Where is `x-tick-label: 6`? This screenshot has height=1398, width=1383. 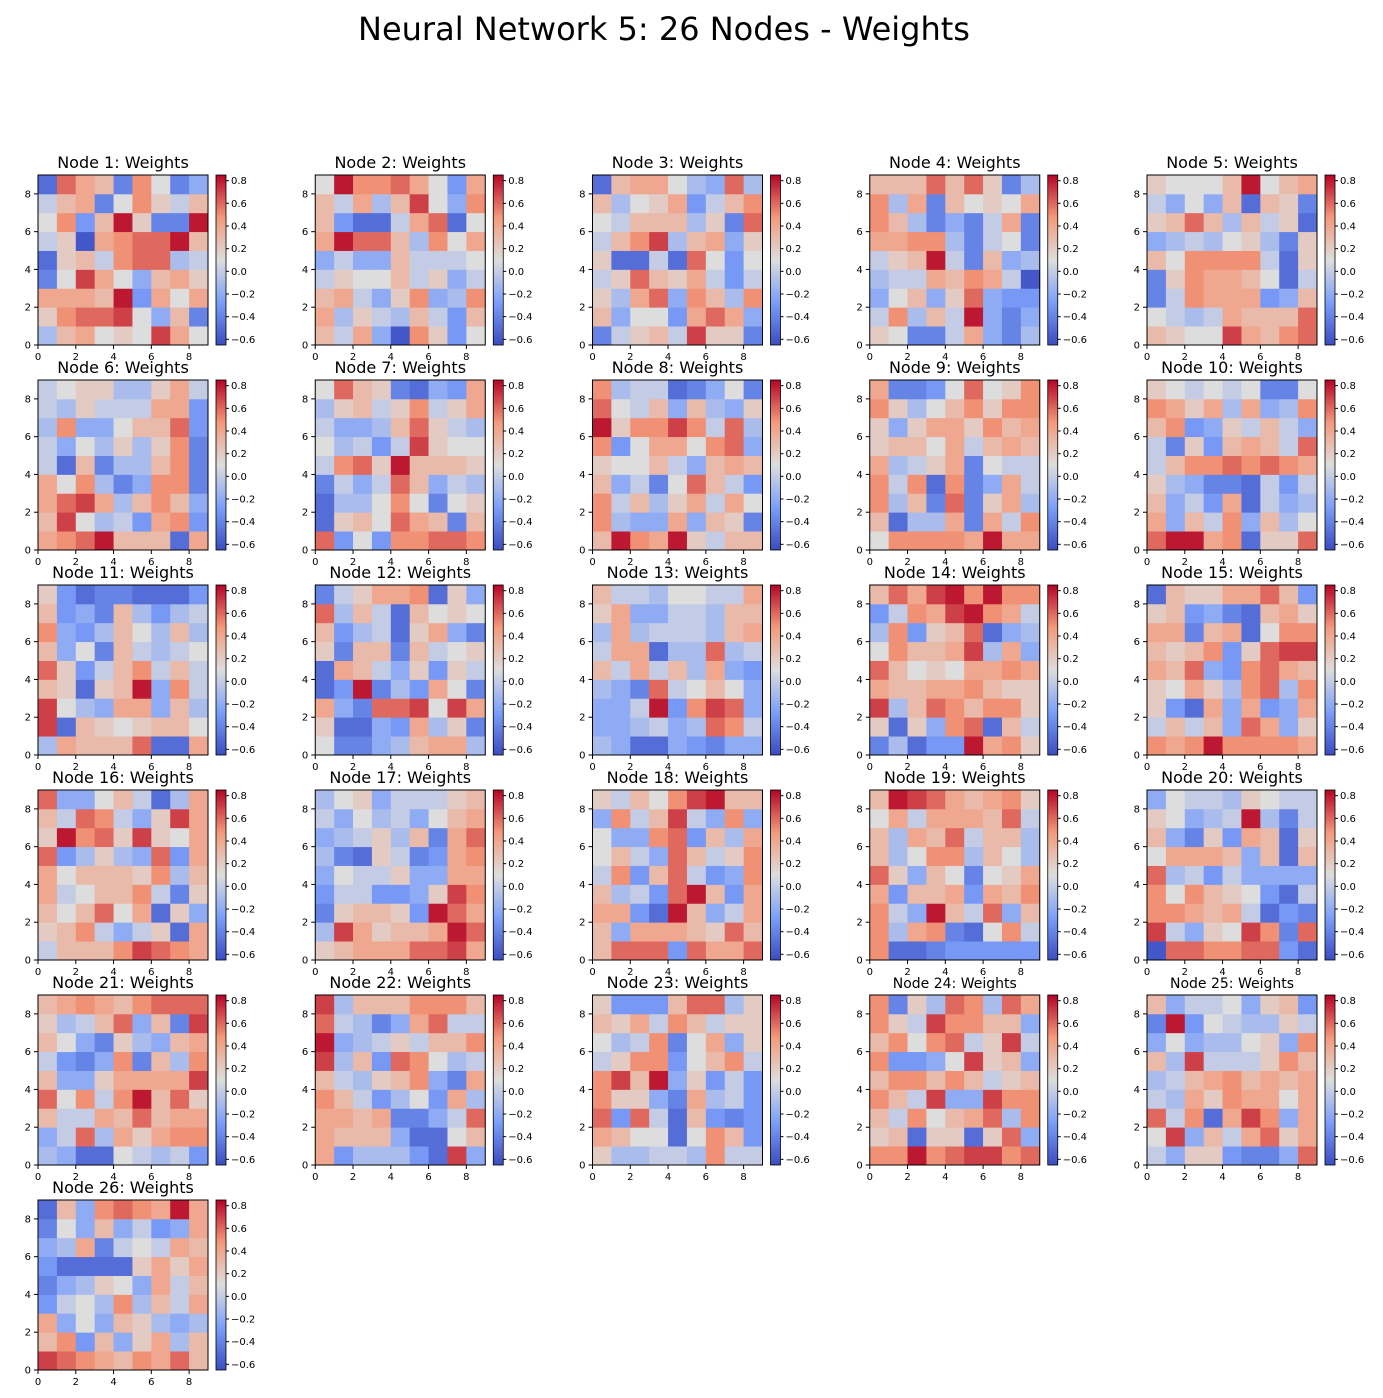
x-tick-label: 6 is located at coordinates (151, 1382).